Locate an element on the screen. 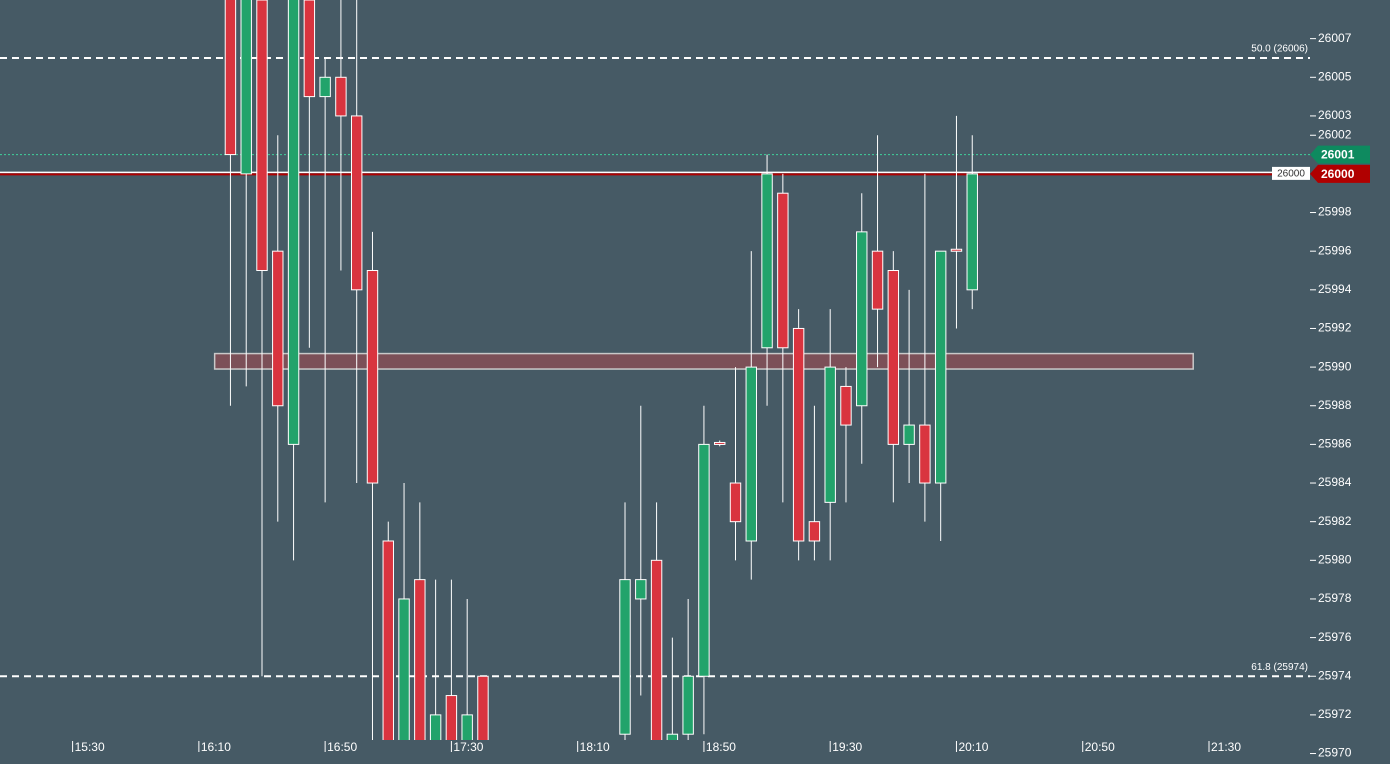 This screenshot has width=1390, height=764. y-tick-label: 25990 is located at coordinates (1335, 366).